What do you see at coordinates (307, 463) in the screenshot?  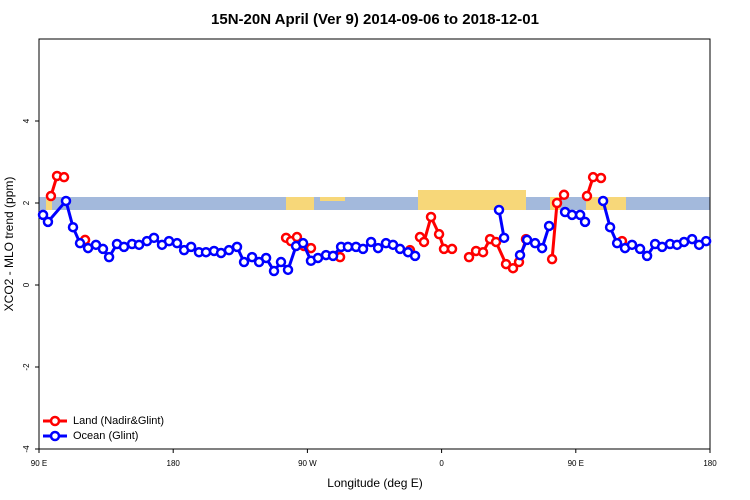 I see `x-tick-label: 90 W` at bounding box center [307, 463].